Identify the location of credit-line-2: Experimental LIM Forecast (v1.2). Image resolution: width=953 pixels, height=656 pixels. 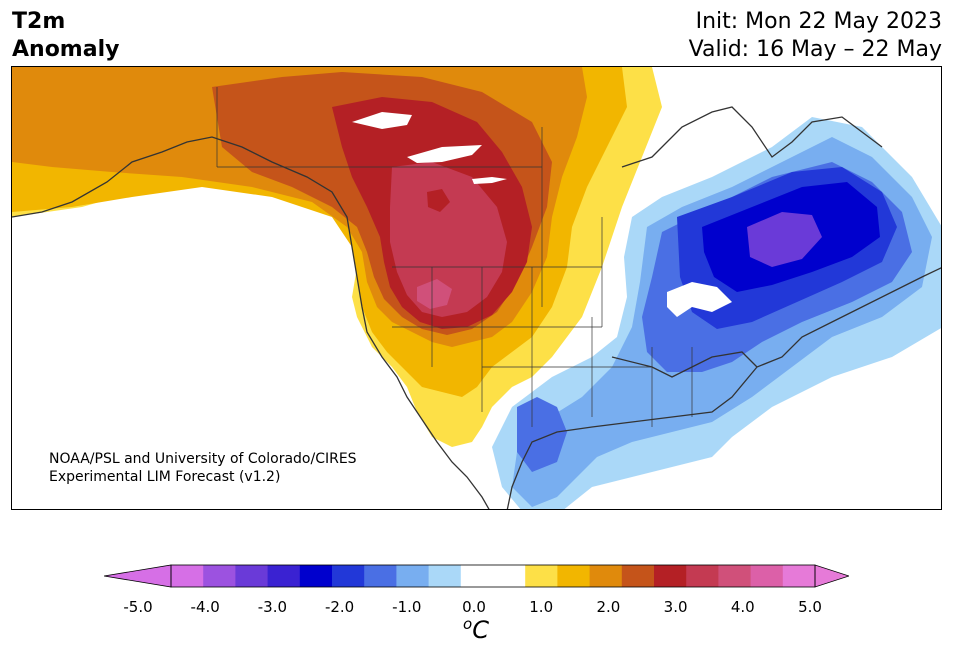
(165, 477).